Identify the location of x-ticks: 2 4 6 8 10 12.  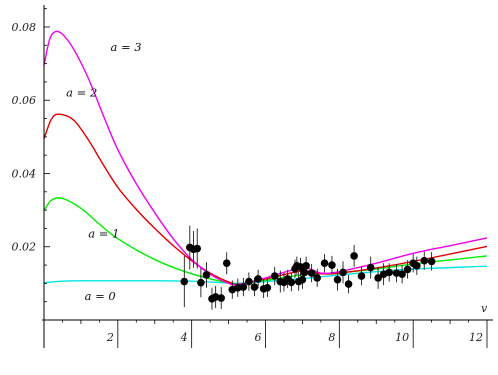
(275, 334).